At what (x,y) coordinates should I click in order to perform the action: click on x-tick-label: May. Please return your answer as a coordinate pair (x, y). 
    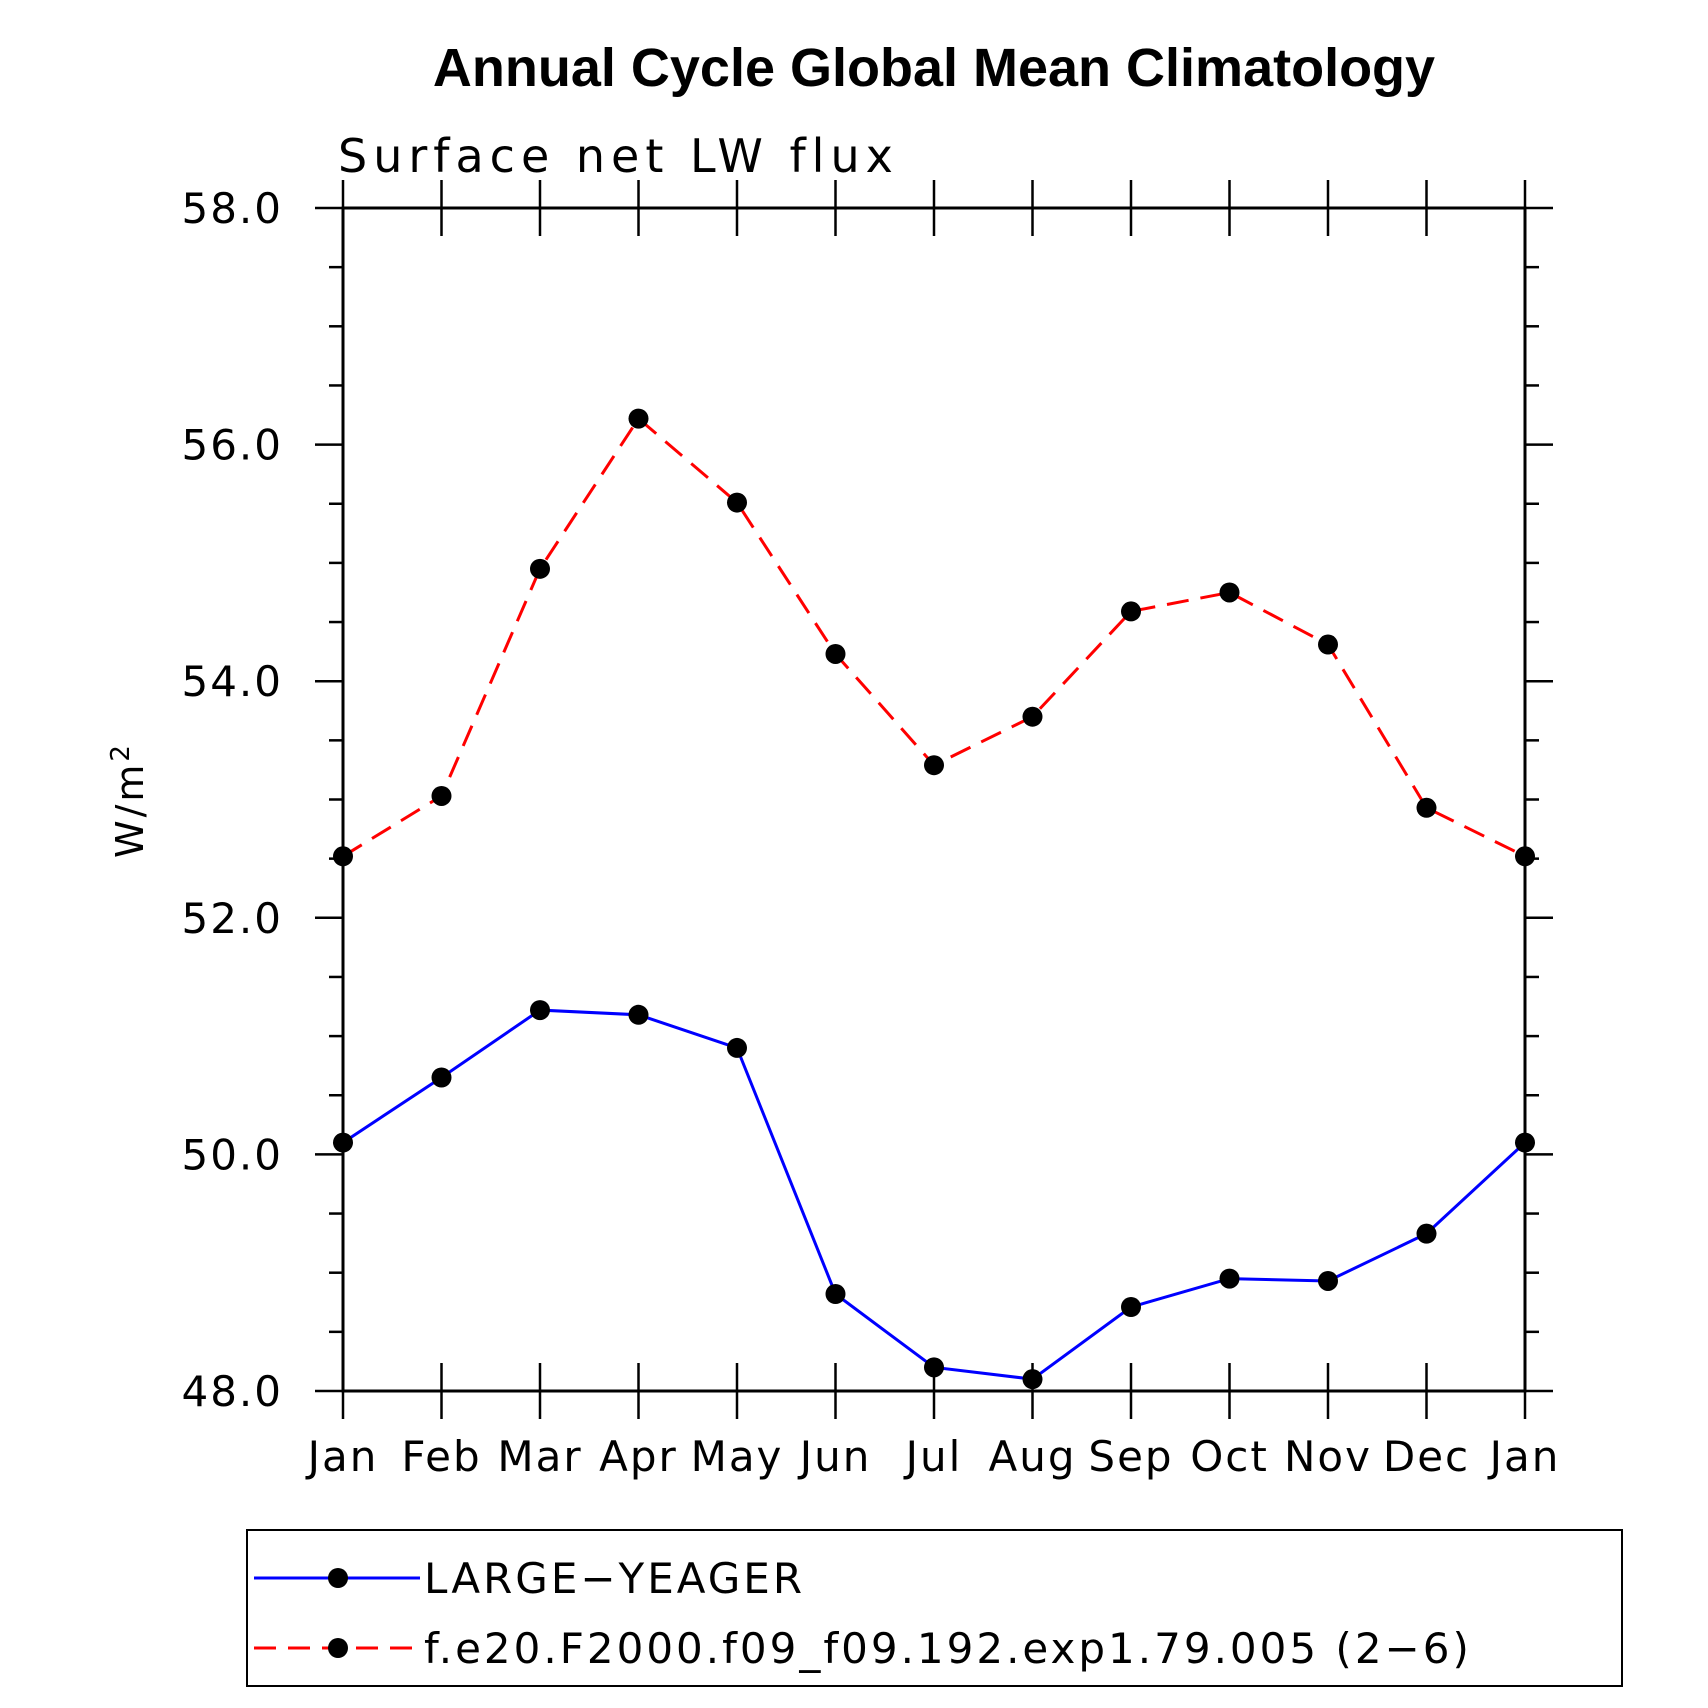
    Looking at the image, I should click on (737, 1456).